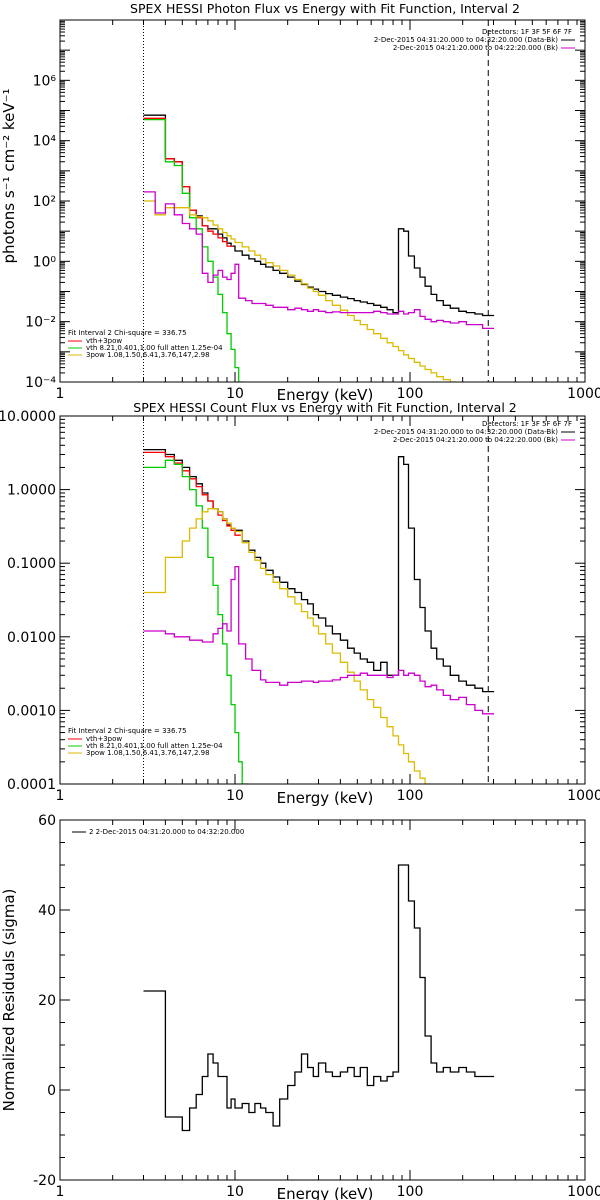 The height and width of the screenshot is (1200, 600). Describe the element at coordinates (45, 262) in the screenshot. I see `y-tick-label: 10⁰` at that location.